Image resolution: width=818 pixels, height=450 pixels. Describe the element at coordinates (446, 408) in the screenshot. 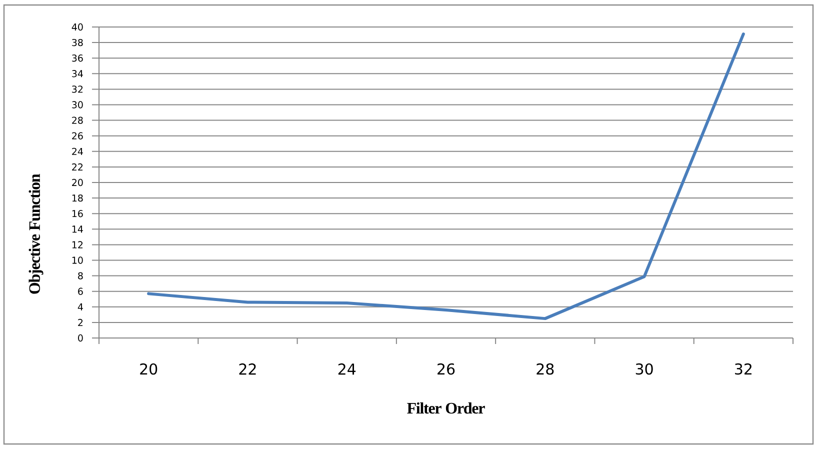

I see `x-axis-title: Filter Order` at that location.